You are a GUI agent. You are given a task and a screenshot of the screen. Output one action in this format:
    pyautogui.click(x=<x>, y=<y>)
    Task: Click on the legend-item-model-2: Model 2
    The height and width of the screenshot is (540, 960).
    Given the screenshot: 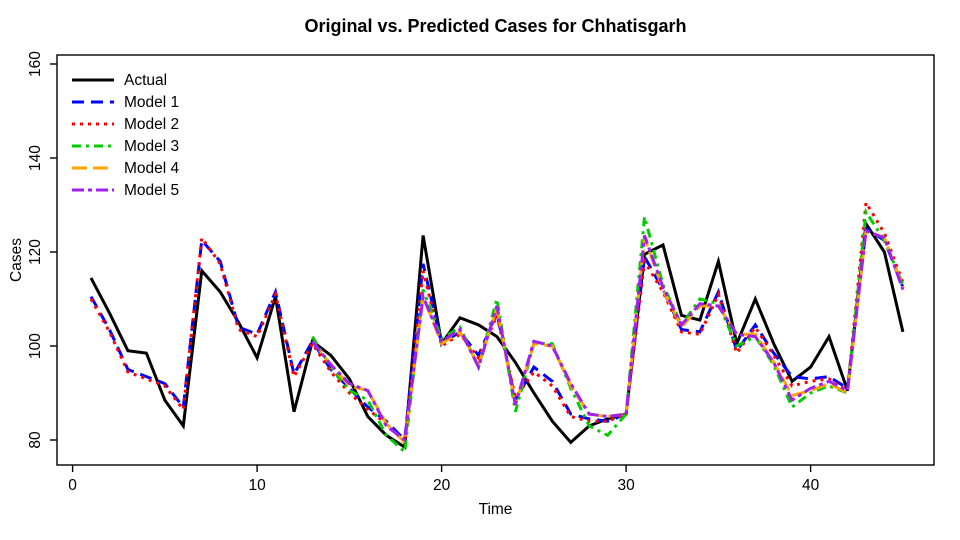 What is the action you would take?
    pyautogui.click(x=125, y=124)
    